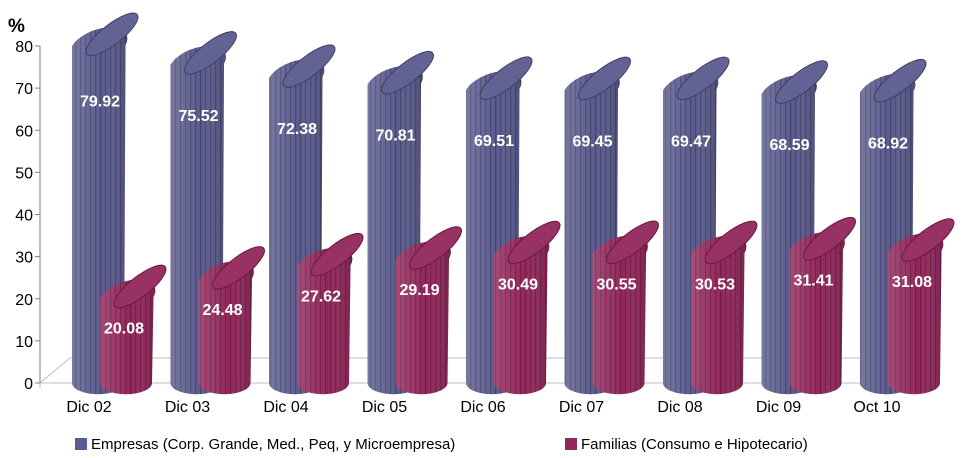 The width and height of the screenshot is (966, 458). I want to click on y-tick-label: 60, so click(24, 131).